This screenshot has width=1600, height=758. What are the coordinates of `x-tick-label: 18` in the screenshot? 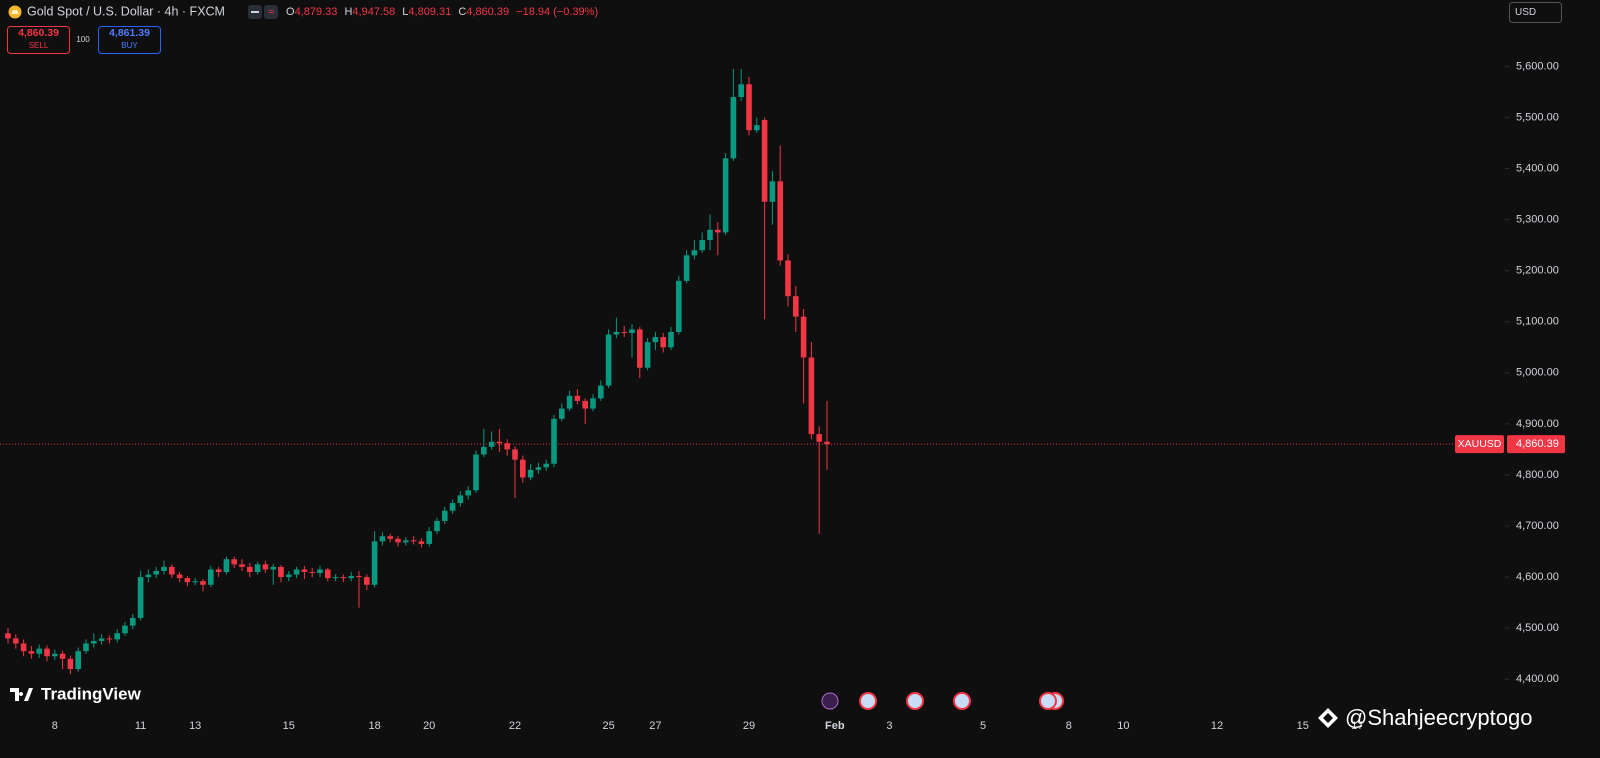 It's located at (374, 726).